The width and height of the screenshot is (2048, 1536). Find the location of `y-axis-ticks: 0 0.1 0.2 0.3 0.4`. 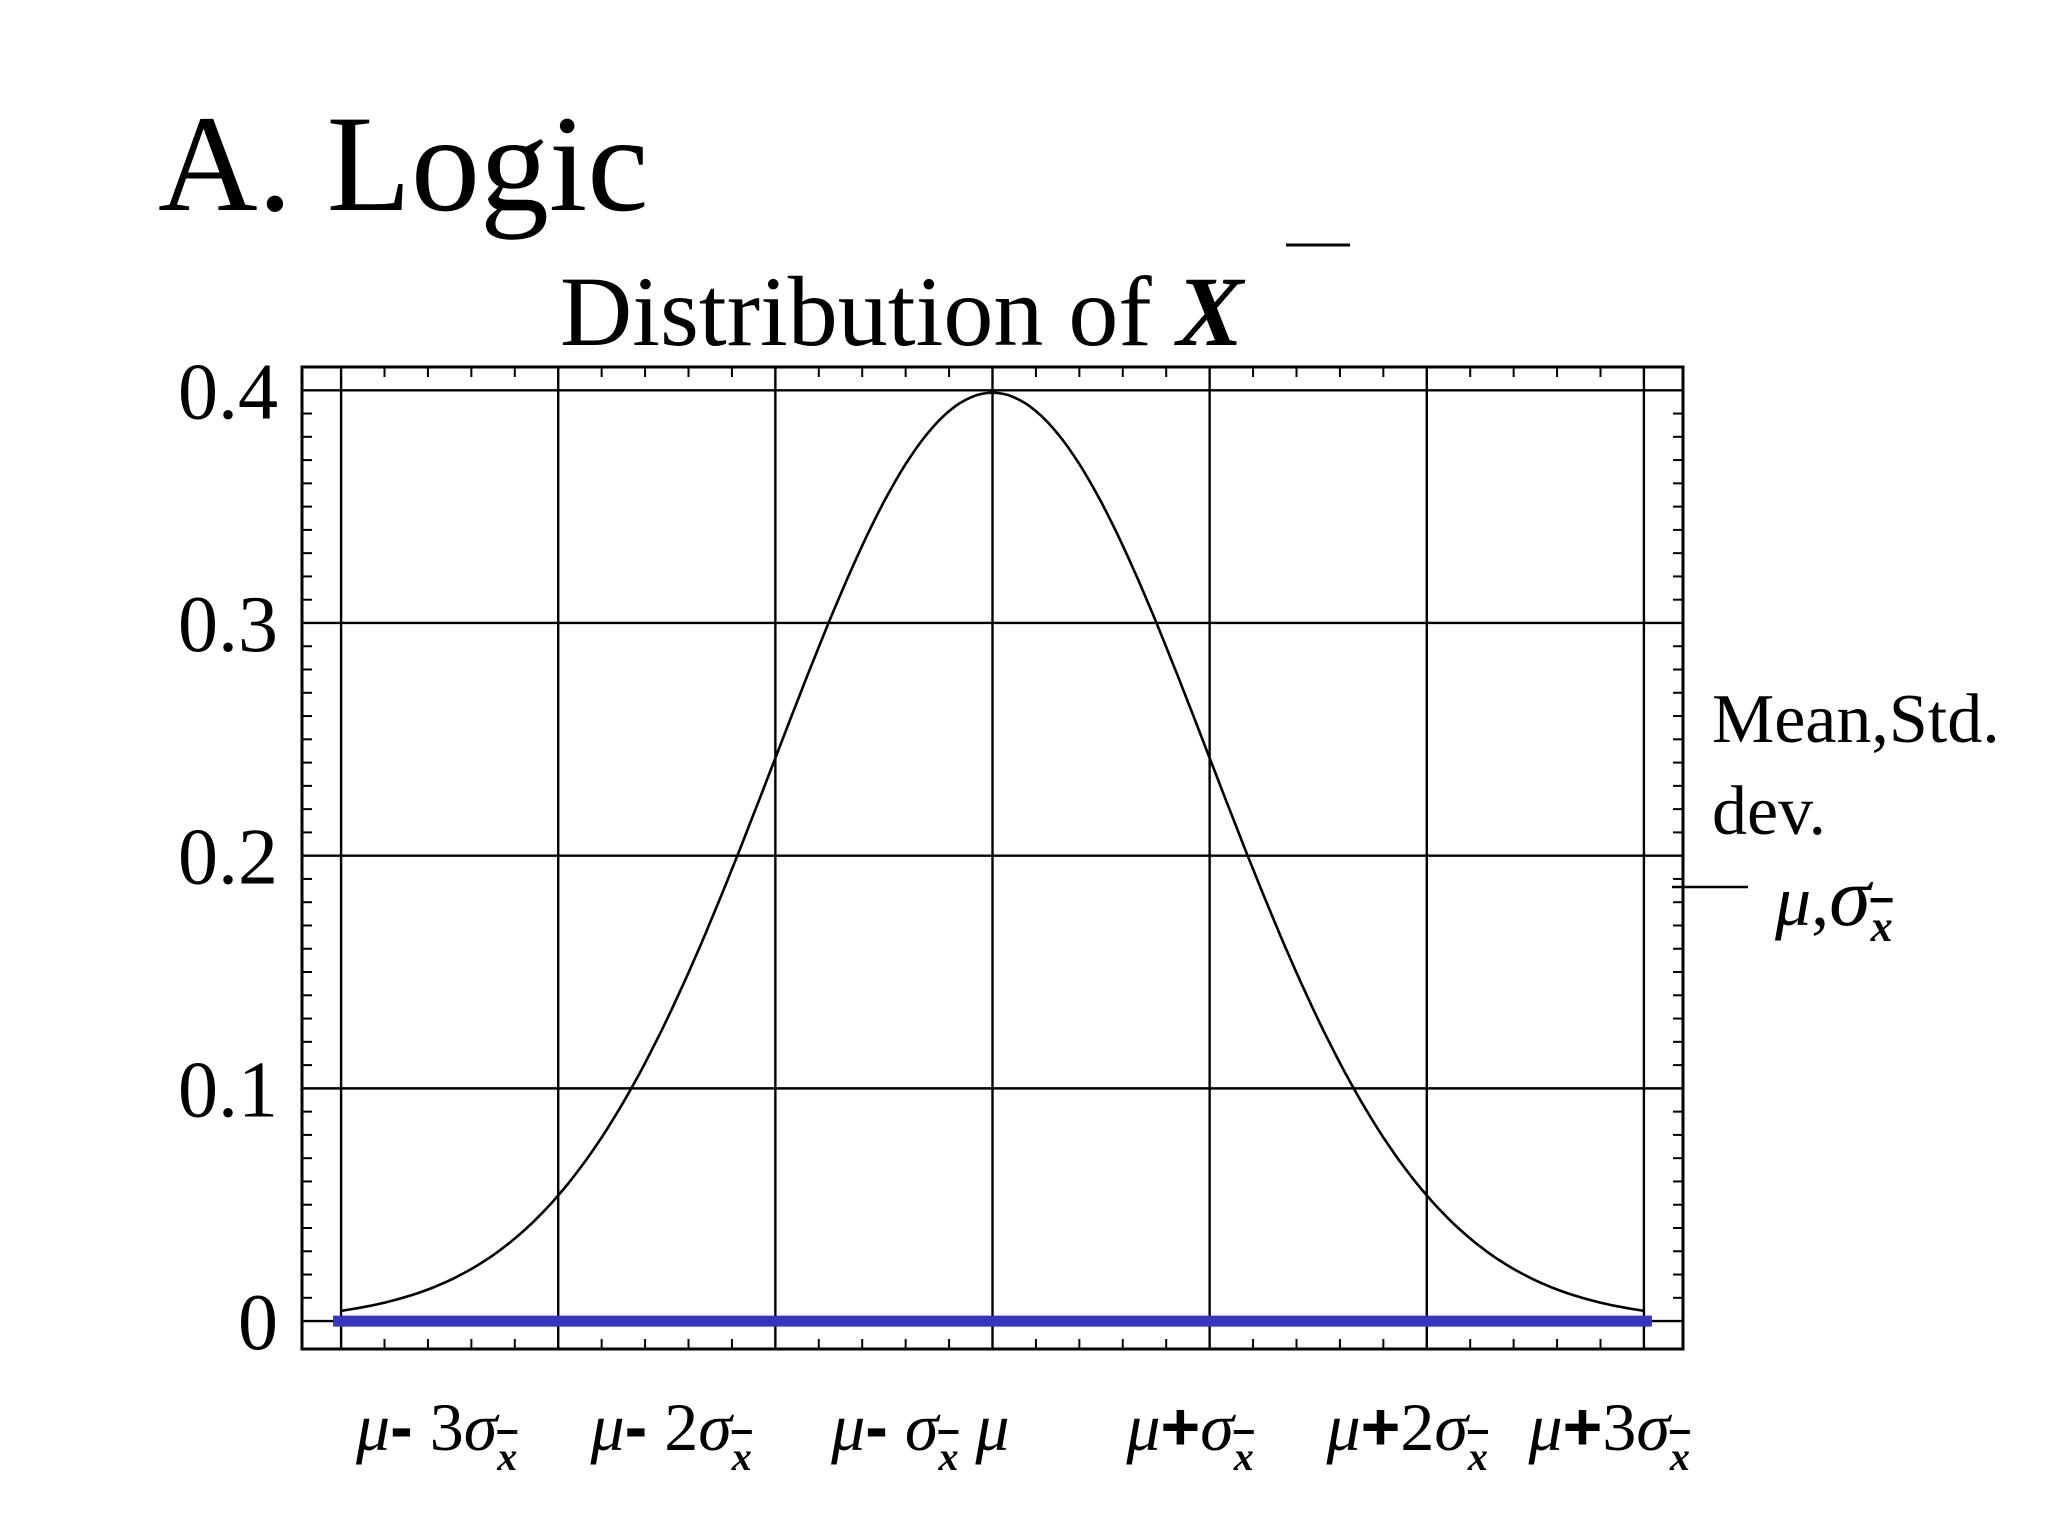

y-axis-ticks: 0 0.1 0.2 0.3 0.4 is located at coordinates (228, 857).